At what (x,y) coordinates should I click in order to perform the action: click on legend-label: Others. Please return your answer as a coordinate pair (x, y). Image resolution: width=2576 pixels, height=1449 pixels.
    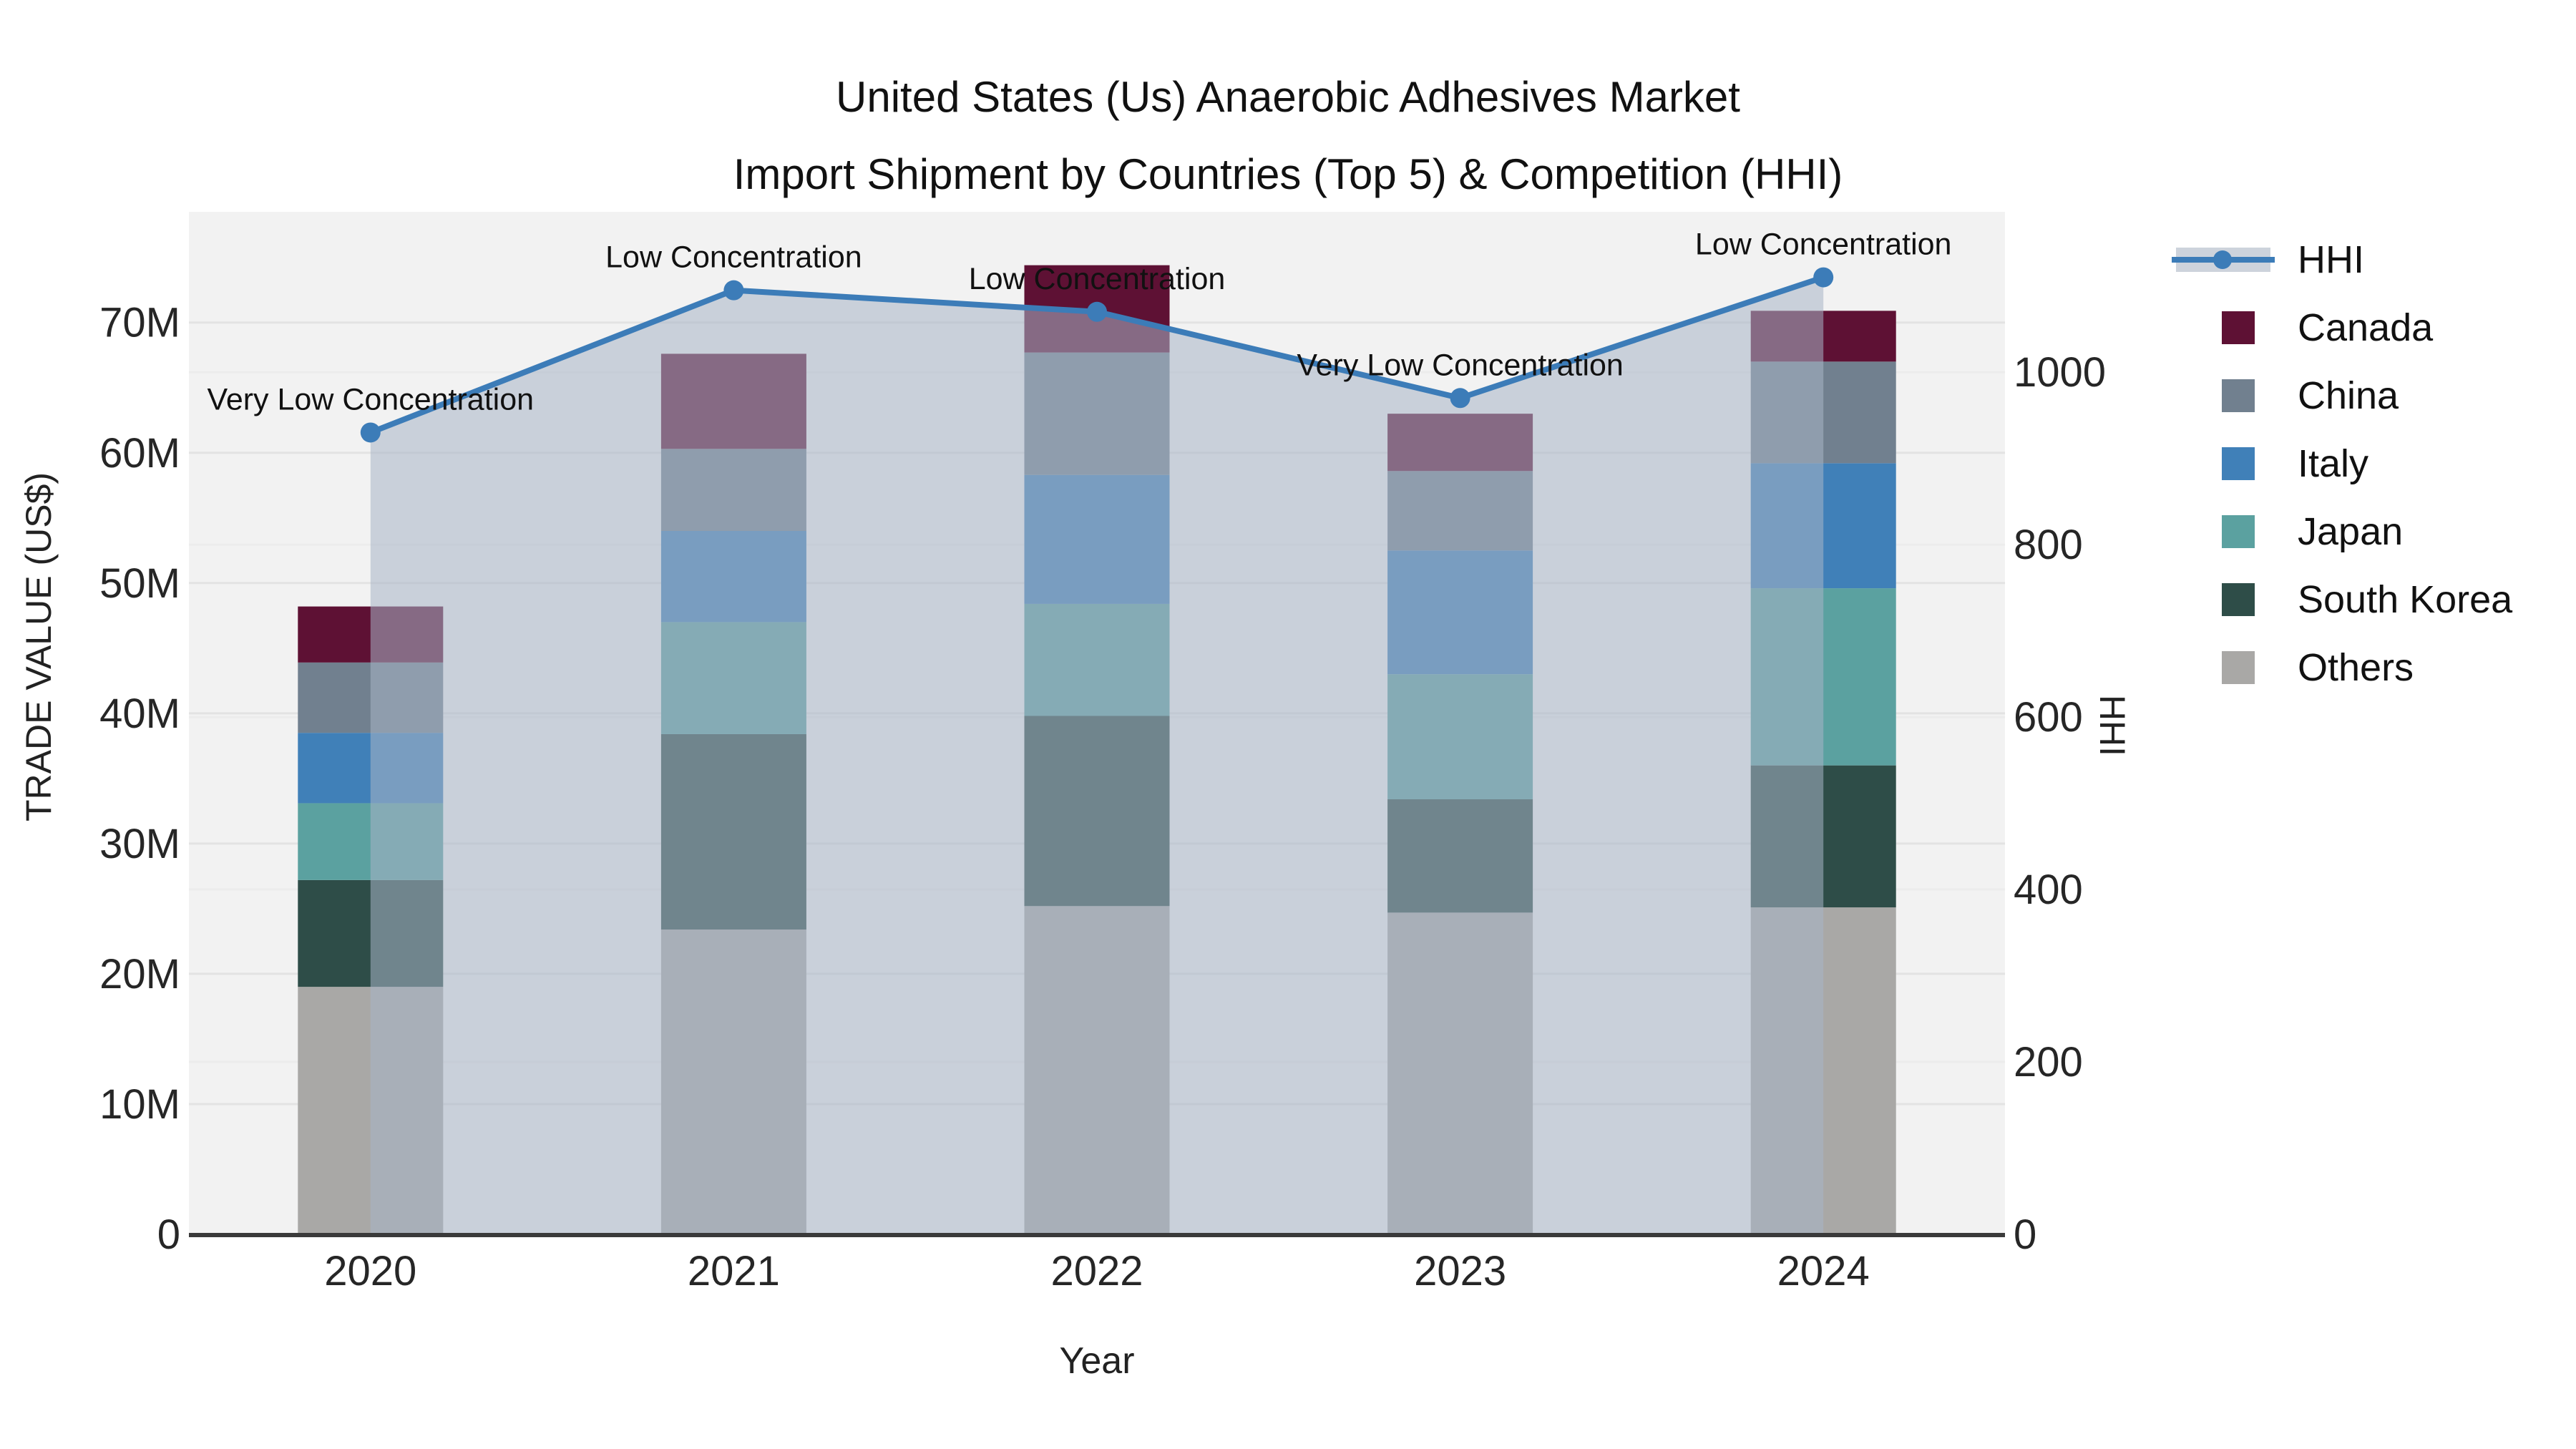
    Looking at the image, I should click on (2356, 667).